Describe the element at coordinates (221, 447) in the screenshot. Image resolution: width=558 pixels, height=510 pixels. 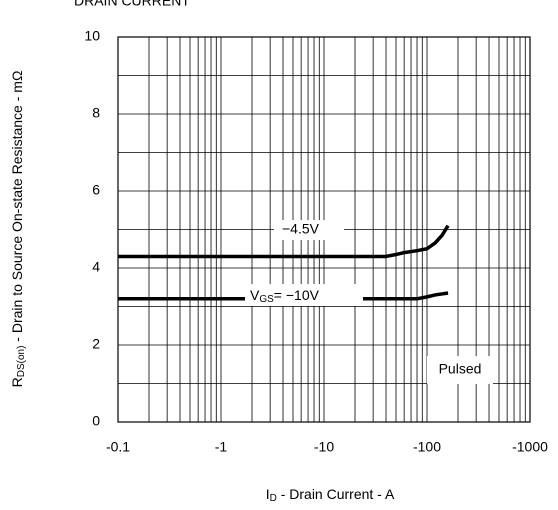
I see `x-tick-label: -1` at that location.